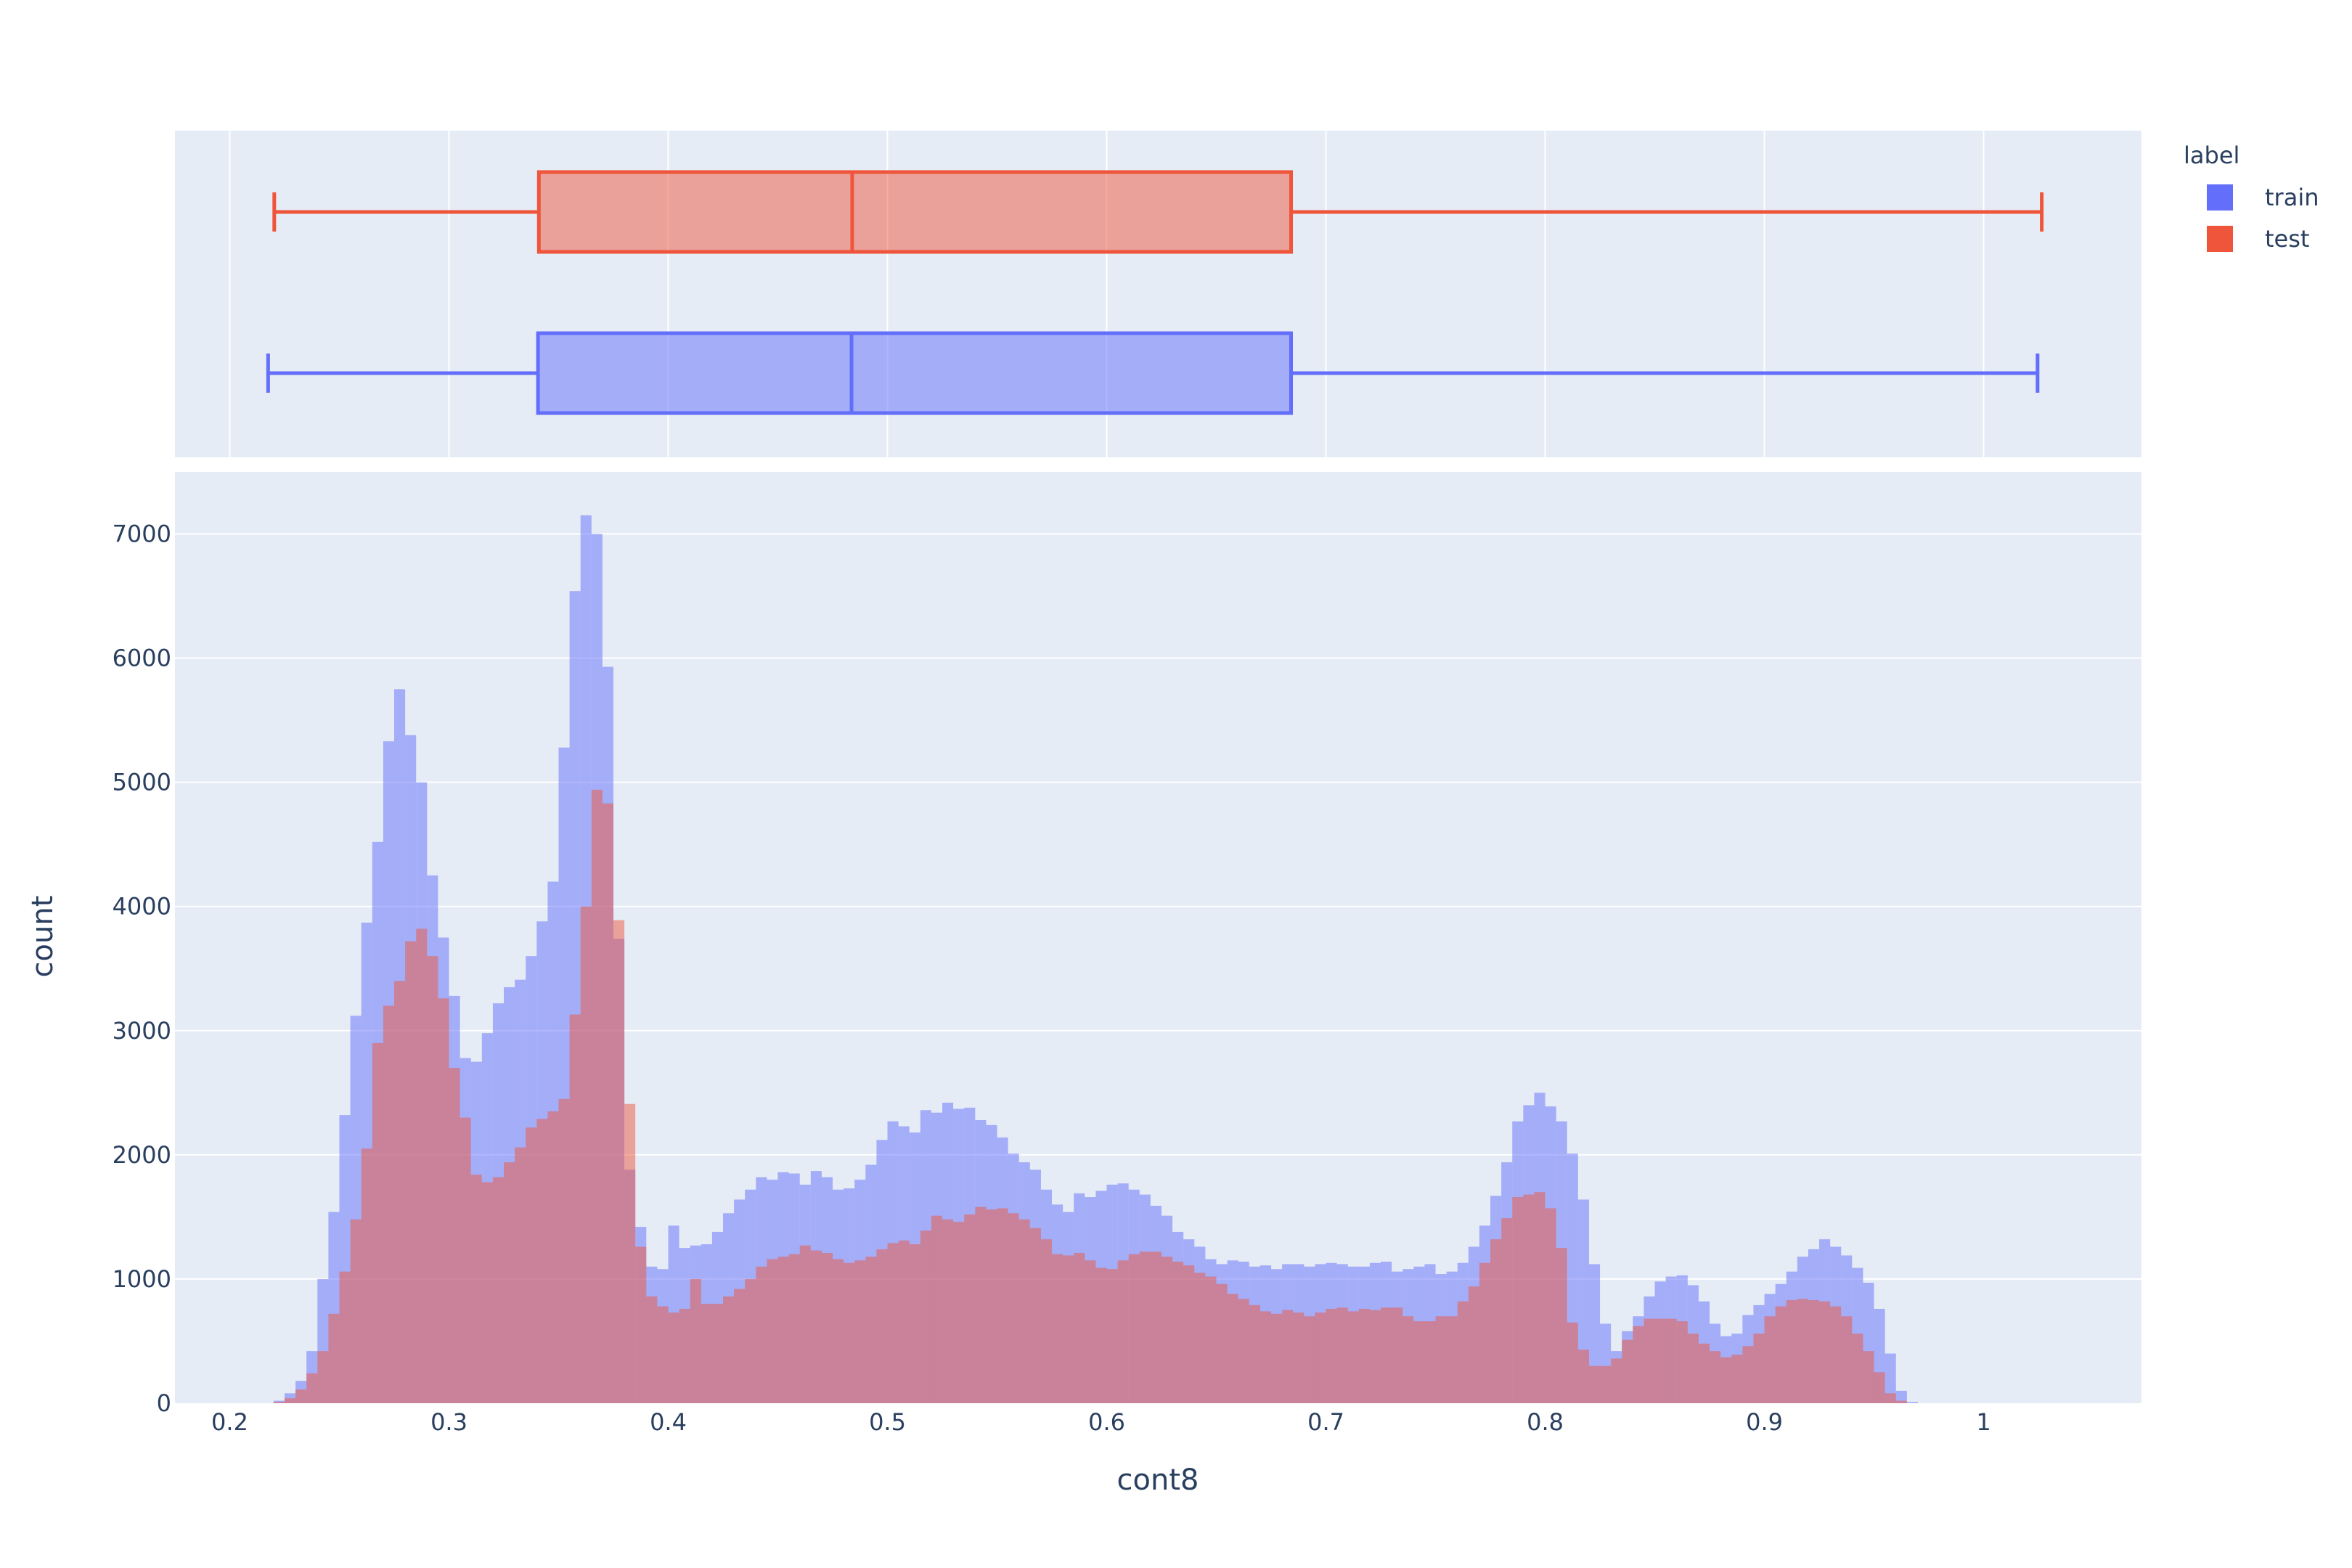 This screenshot has width=2352, height=1568. What do you see at coordinates (2258, 239) in the screenshot?
I see `legend-item-test: test` at bounding box center [2258, 239].